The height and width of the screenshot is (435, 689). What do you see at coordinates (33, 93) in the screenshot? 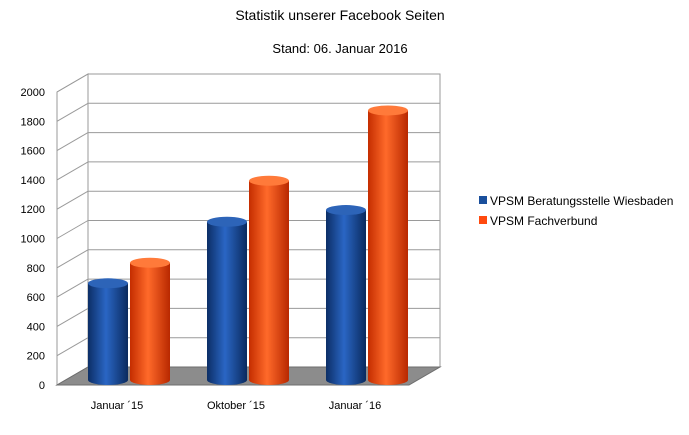
I see `y-tick-label: 2000` at bounding box center [33, 93].